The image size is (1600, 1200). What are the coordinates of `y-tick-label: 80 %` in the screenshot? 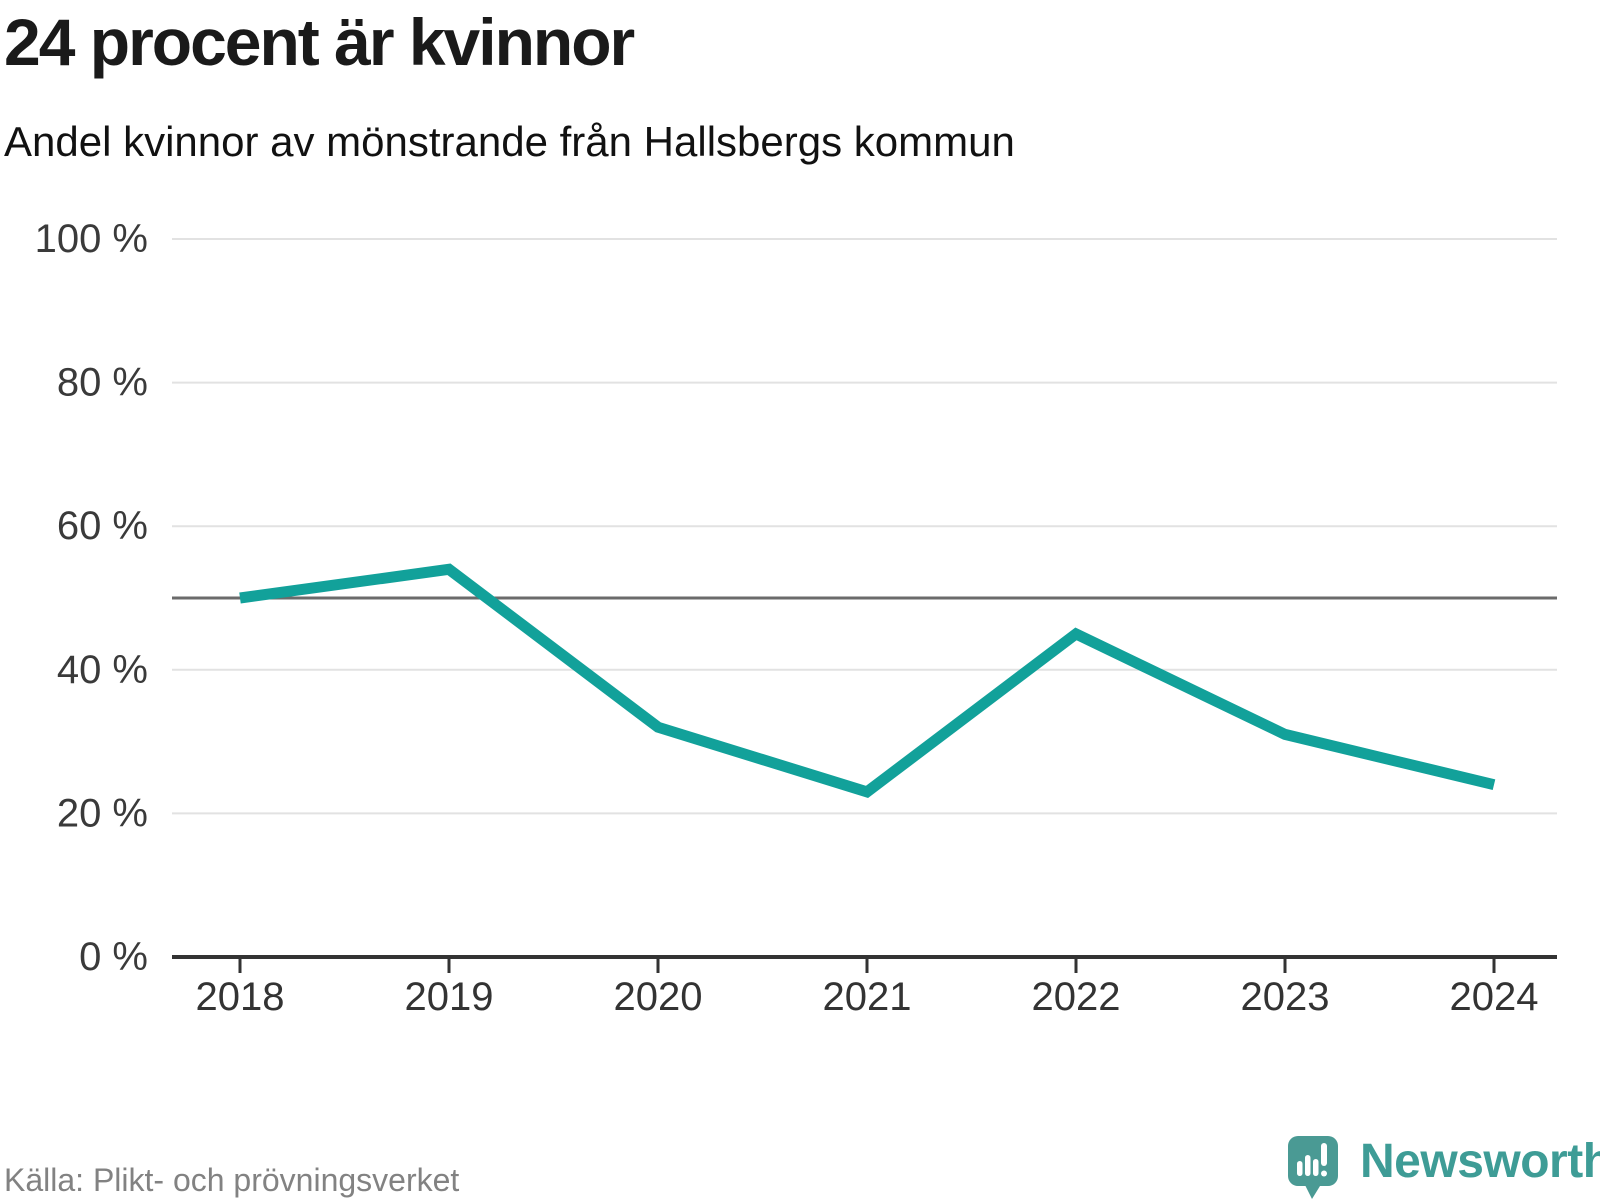 It's located at (102, 383).